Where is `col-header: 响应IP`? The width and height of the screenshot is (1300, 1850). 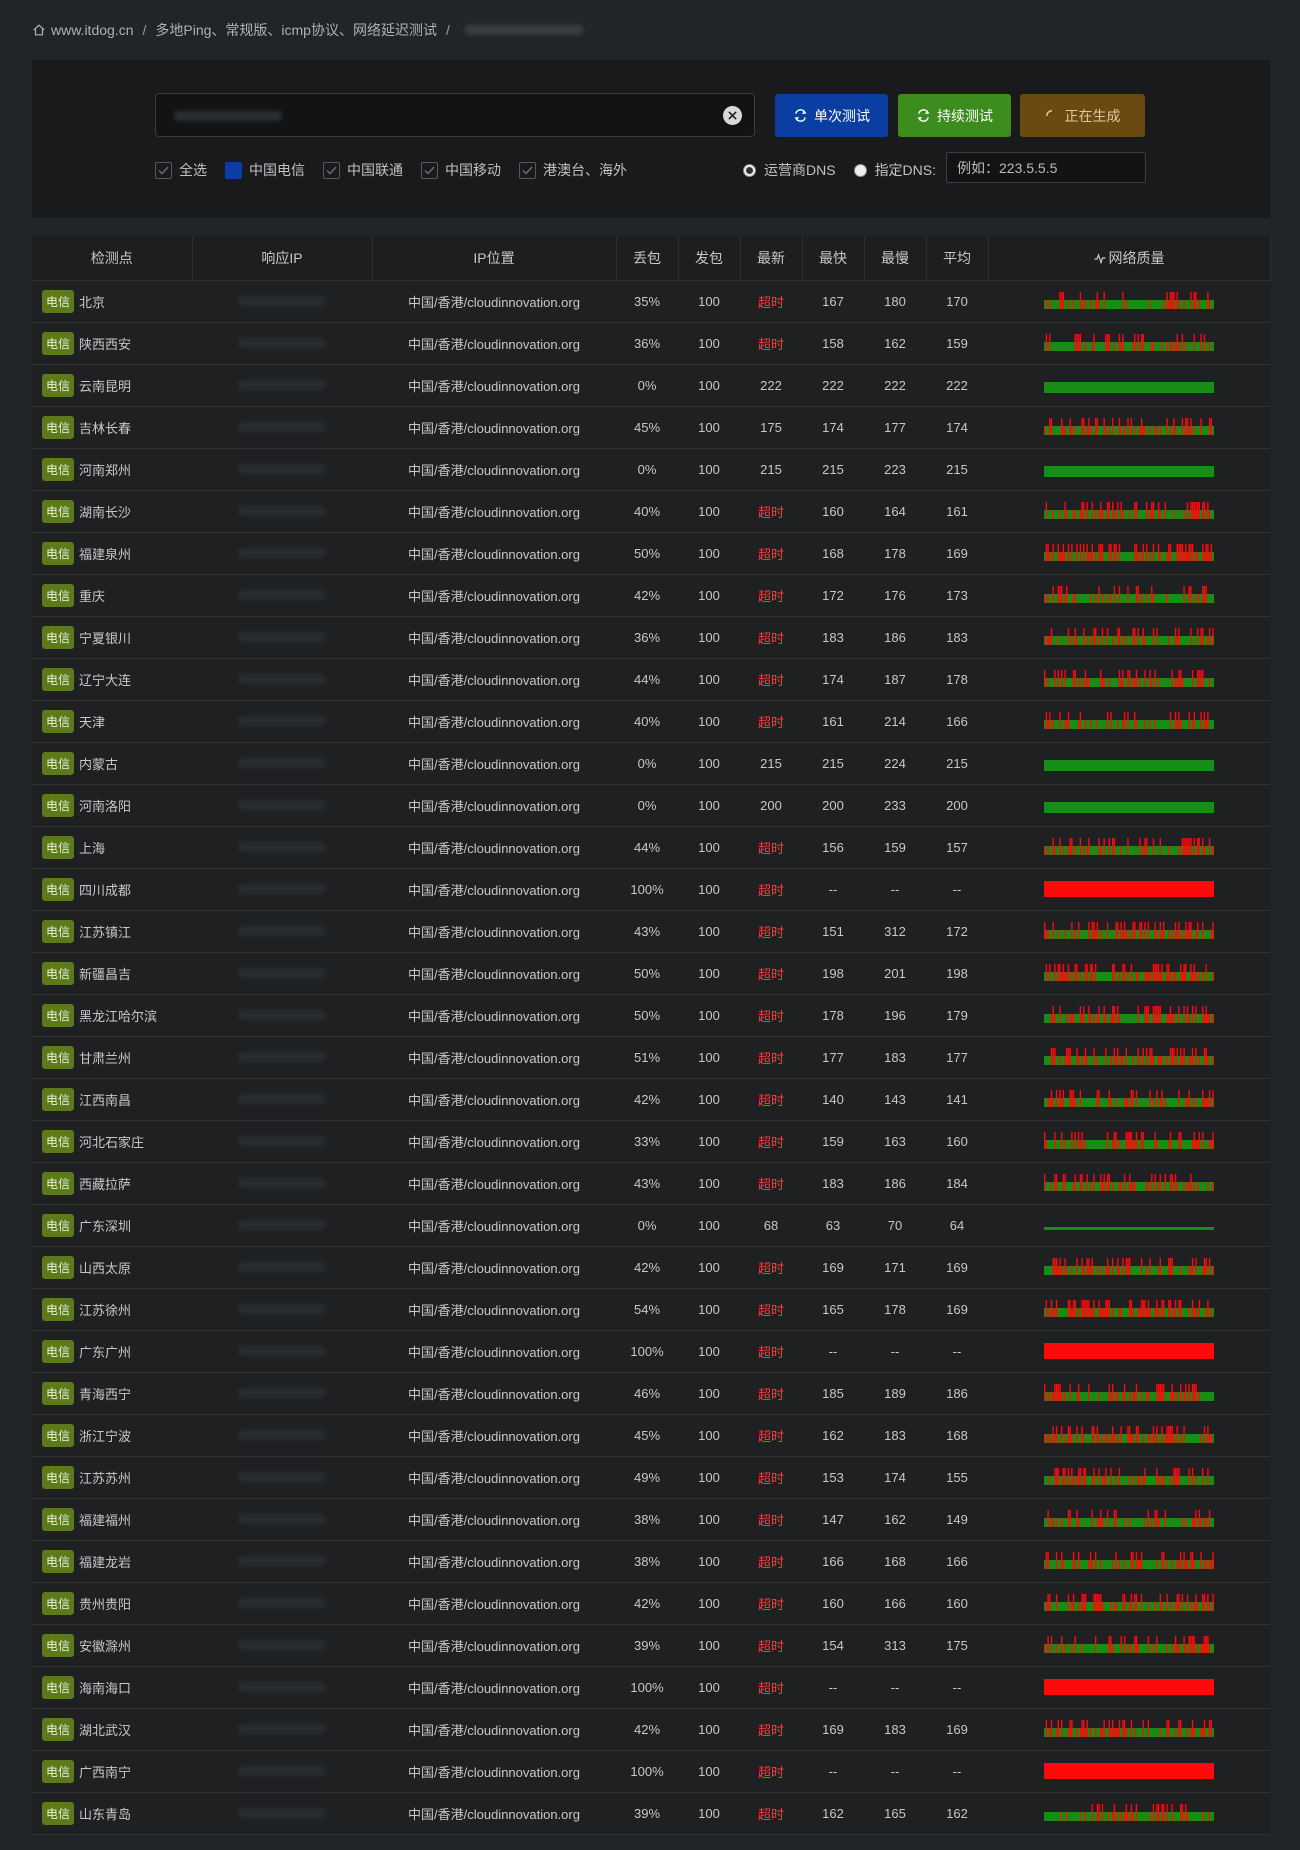 col-header: 响应IP is located at coordinates (282, 258).